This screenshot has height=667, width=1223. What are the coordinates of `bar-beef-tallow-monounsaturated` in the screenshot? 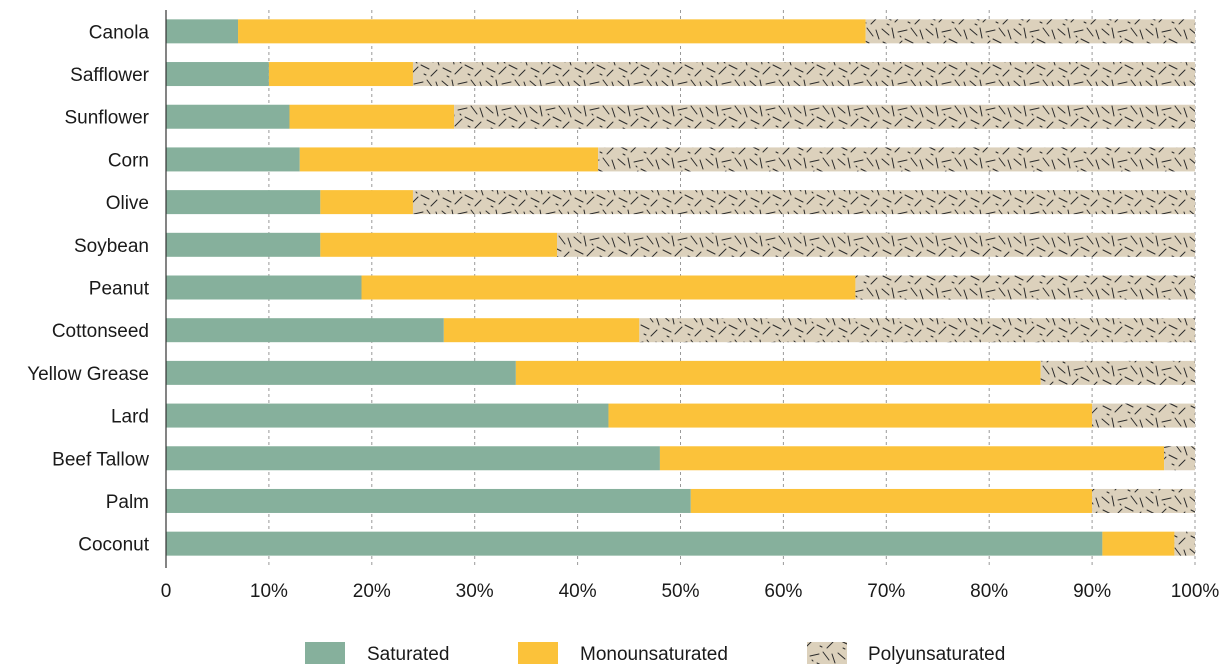 It's located at (912, 458).